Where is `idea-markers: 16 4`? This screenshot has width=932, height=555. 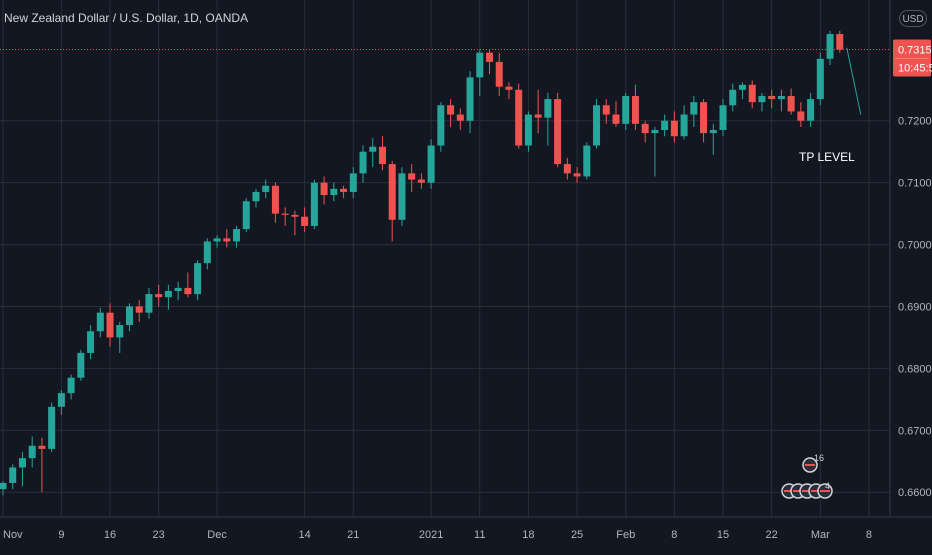
idea-markers: 16 4 is located at coordinates (807, 476).